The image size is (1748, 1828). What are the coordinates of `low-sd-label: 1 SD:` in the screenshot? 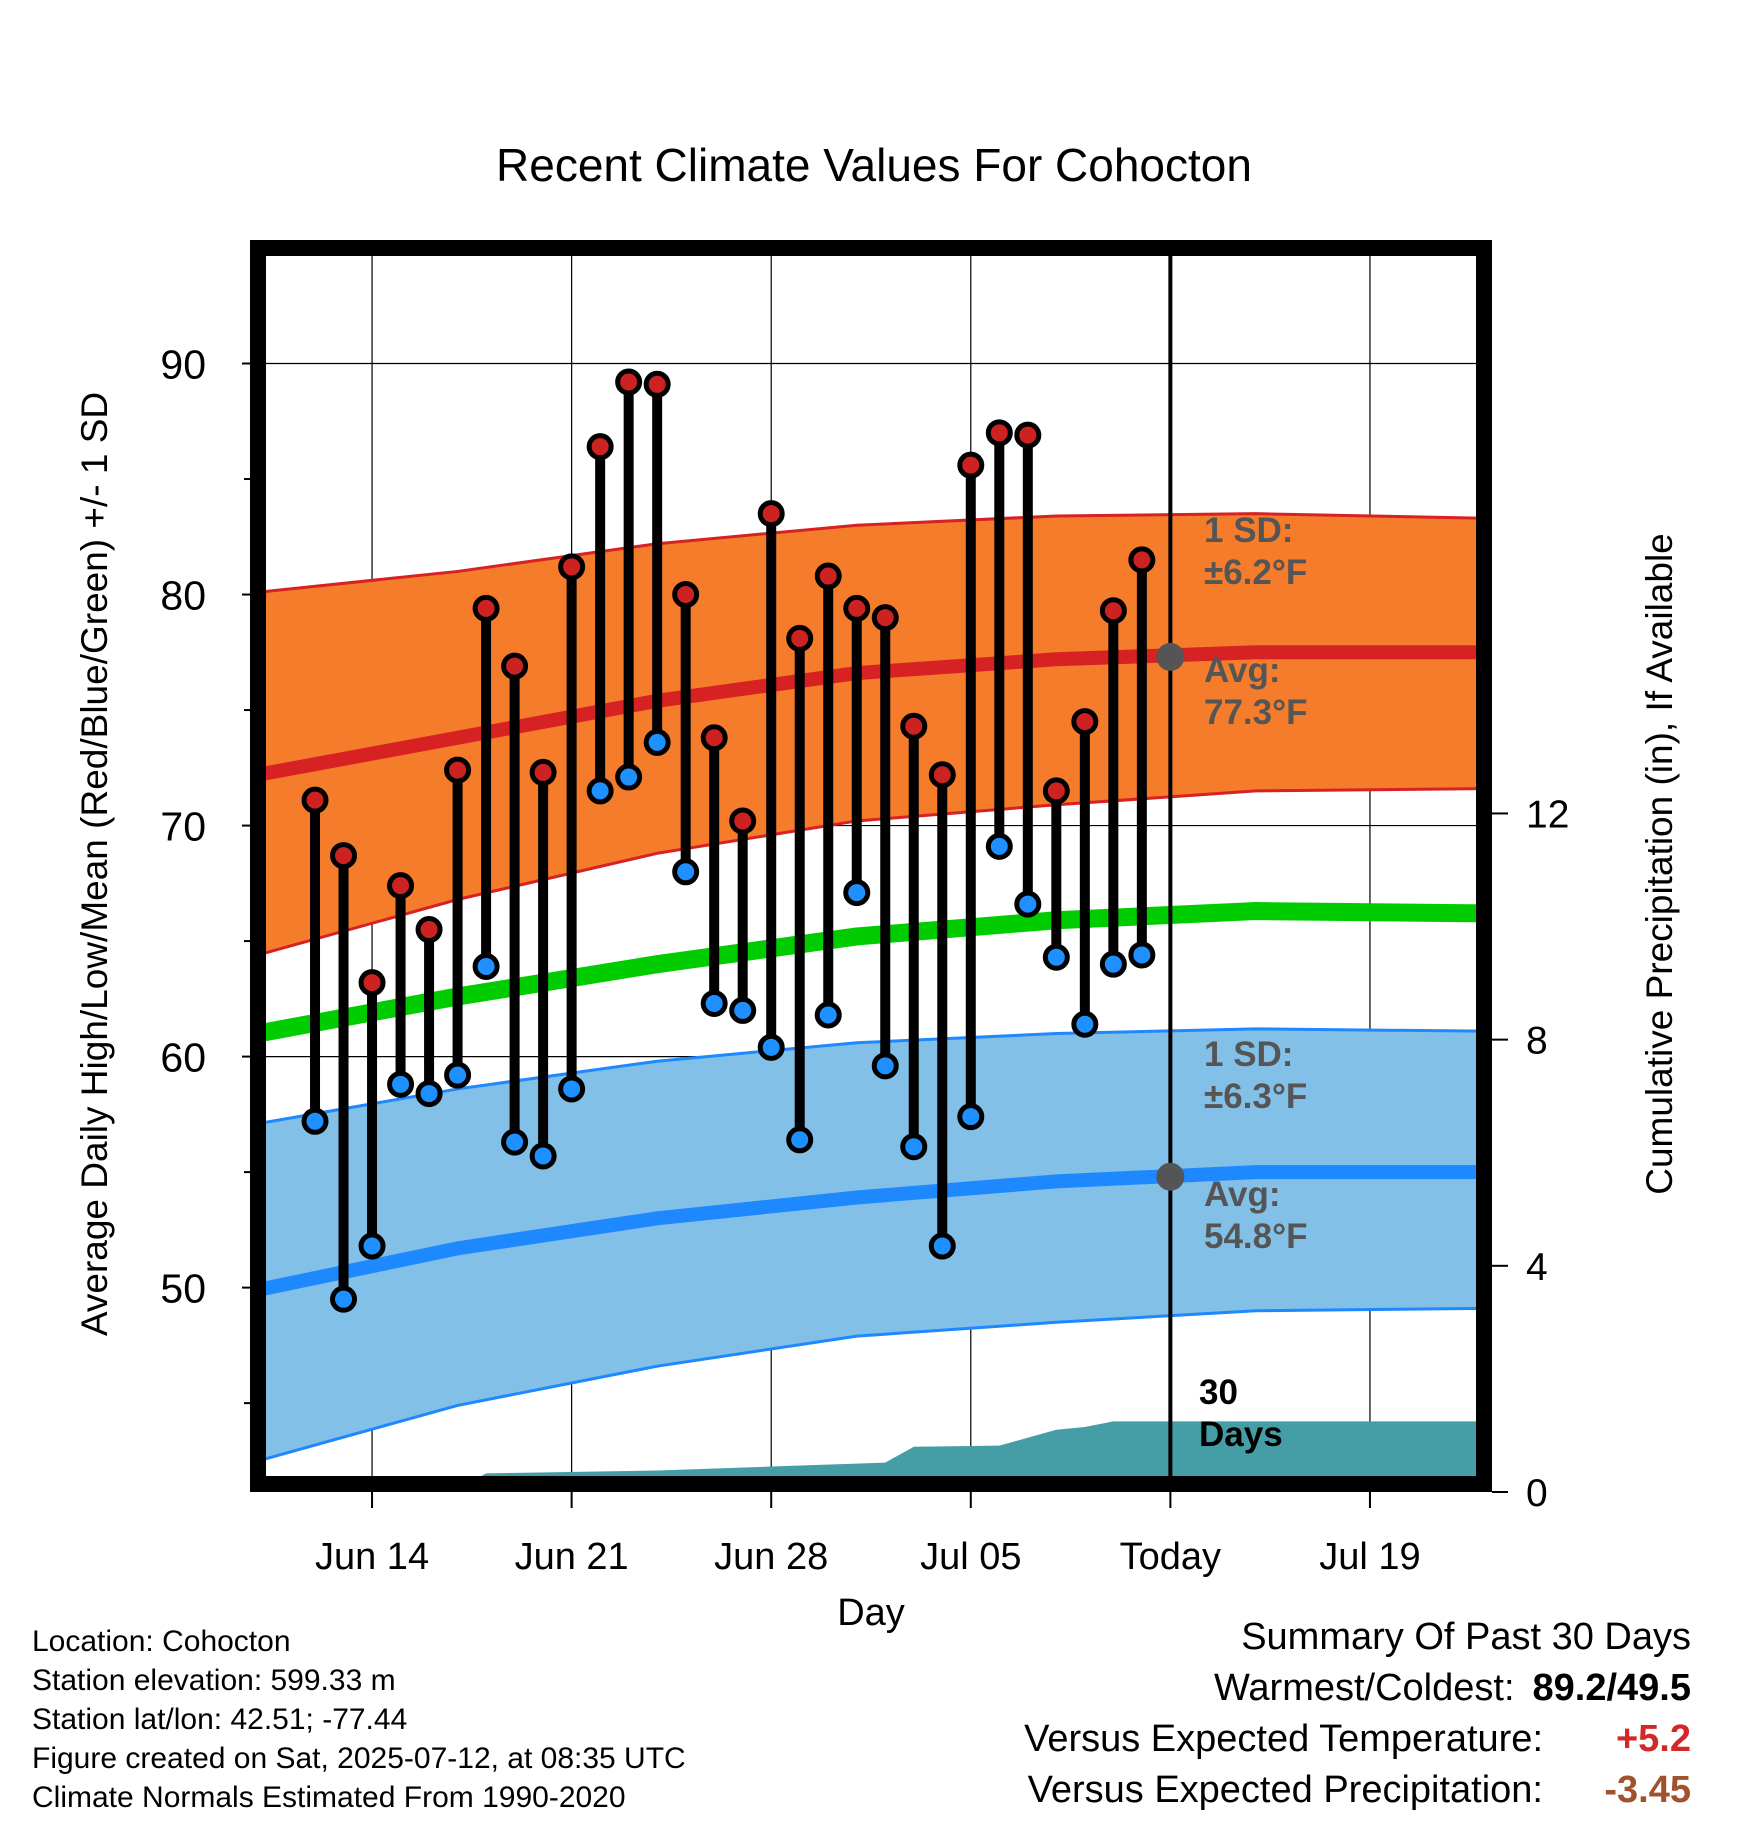 It's located at (1248, 1054).